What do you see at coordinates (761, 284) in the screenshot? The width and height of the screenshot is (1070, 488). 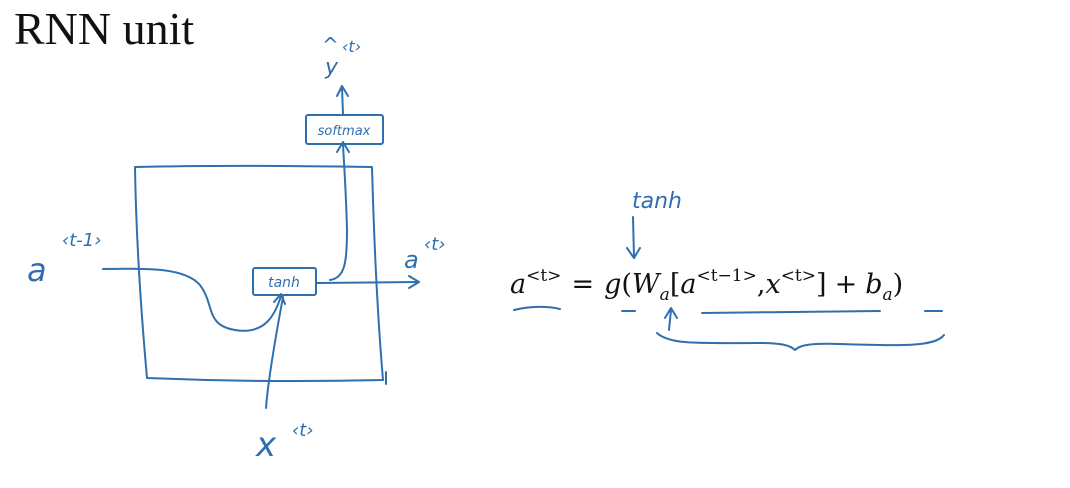 I see `eq-comma: ,` at bounding box center [761, 284].